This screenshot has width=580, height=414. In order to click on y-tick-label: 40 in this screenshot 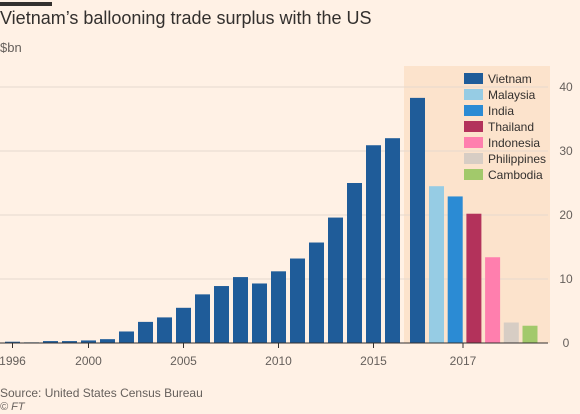, I will do `click(566, 87)`.